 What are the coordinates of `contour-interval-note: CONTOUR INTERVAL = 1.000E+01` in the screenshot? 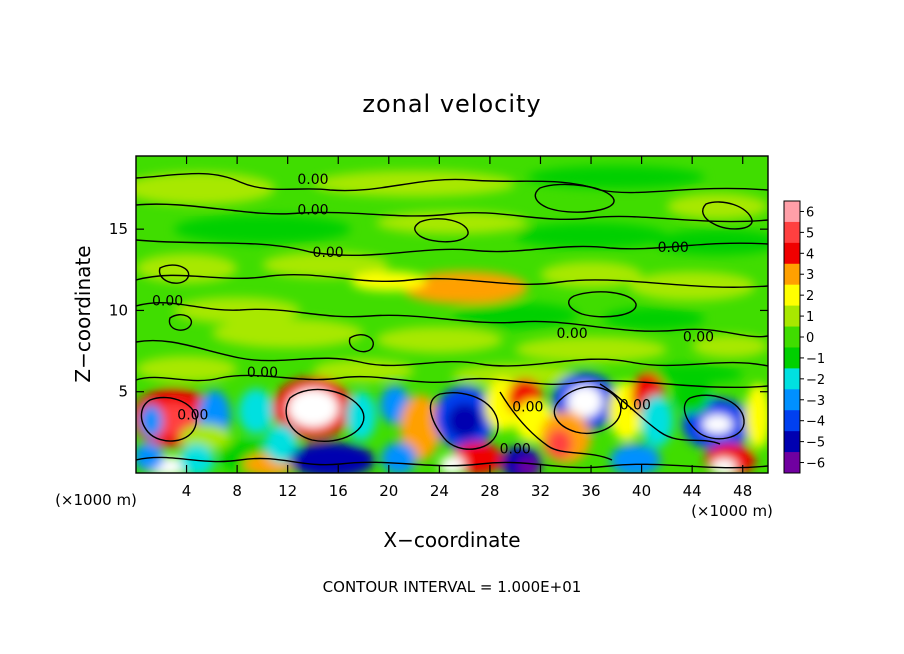 It's located at (452, 587).